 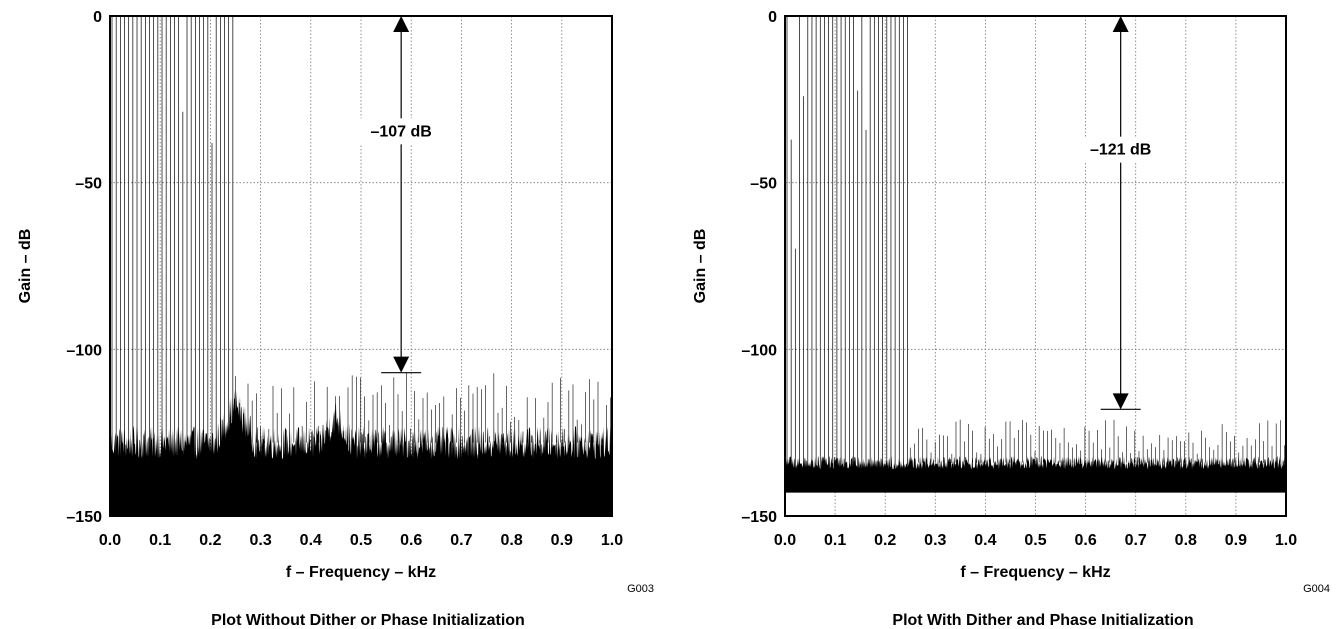 I want to click on dynamic-range-annotation: –107 dB, so click(x=401, y=194).